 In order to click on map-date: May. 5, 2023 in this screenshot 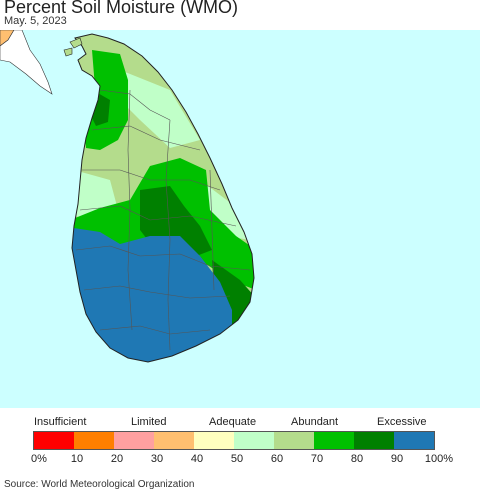, I will do `click(35, 21)`.